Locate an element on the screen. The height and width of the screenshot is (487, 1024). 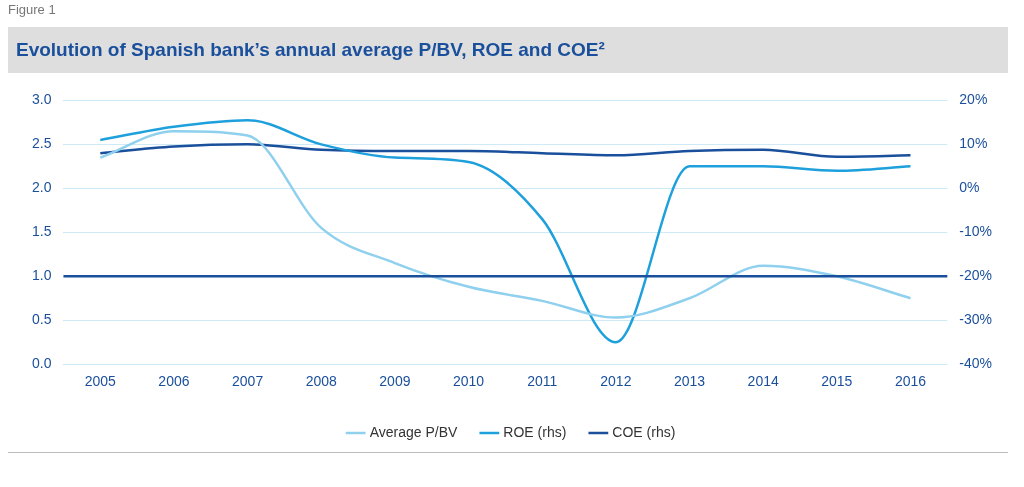
y-tick-label: 2.5 is located at coordinates (41, 143).